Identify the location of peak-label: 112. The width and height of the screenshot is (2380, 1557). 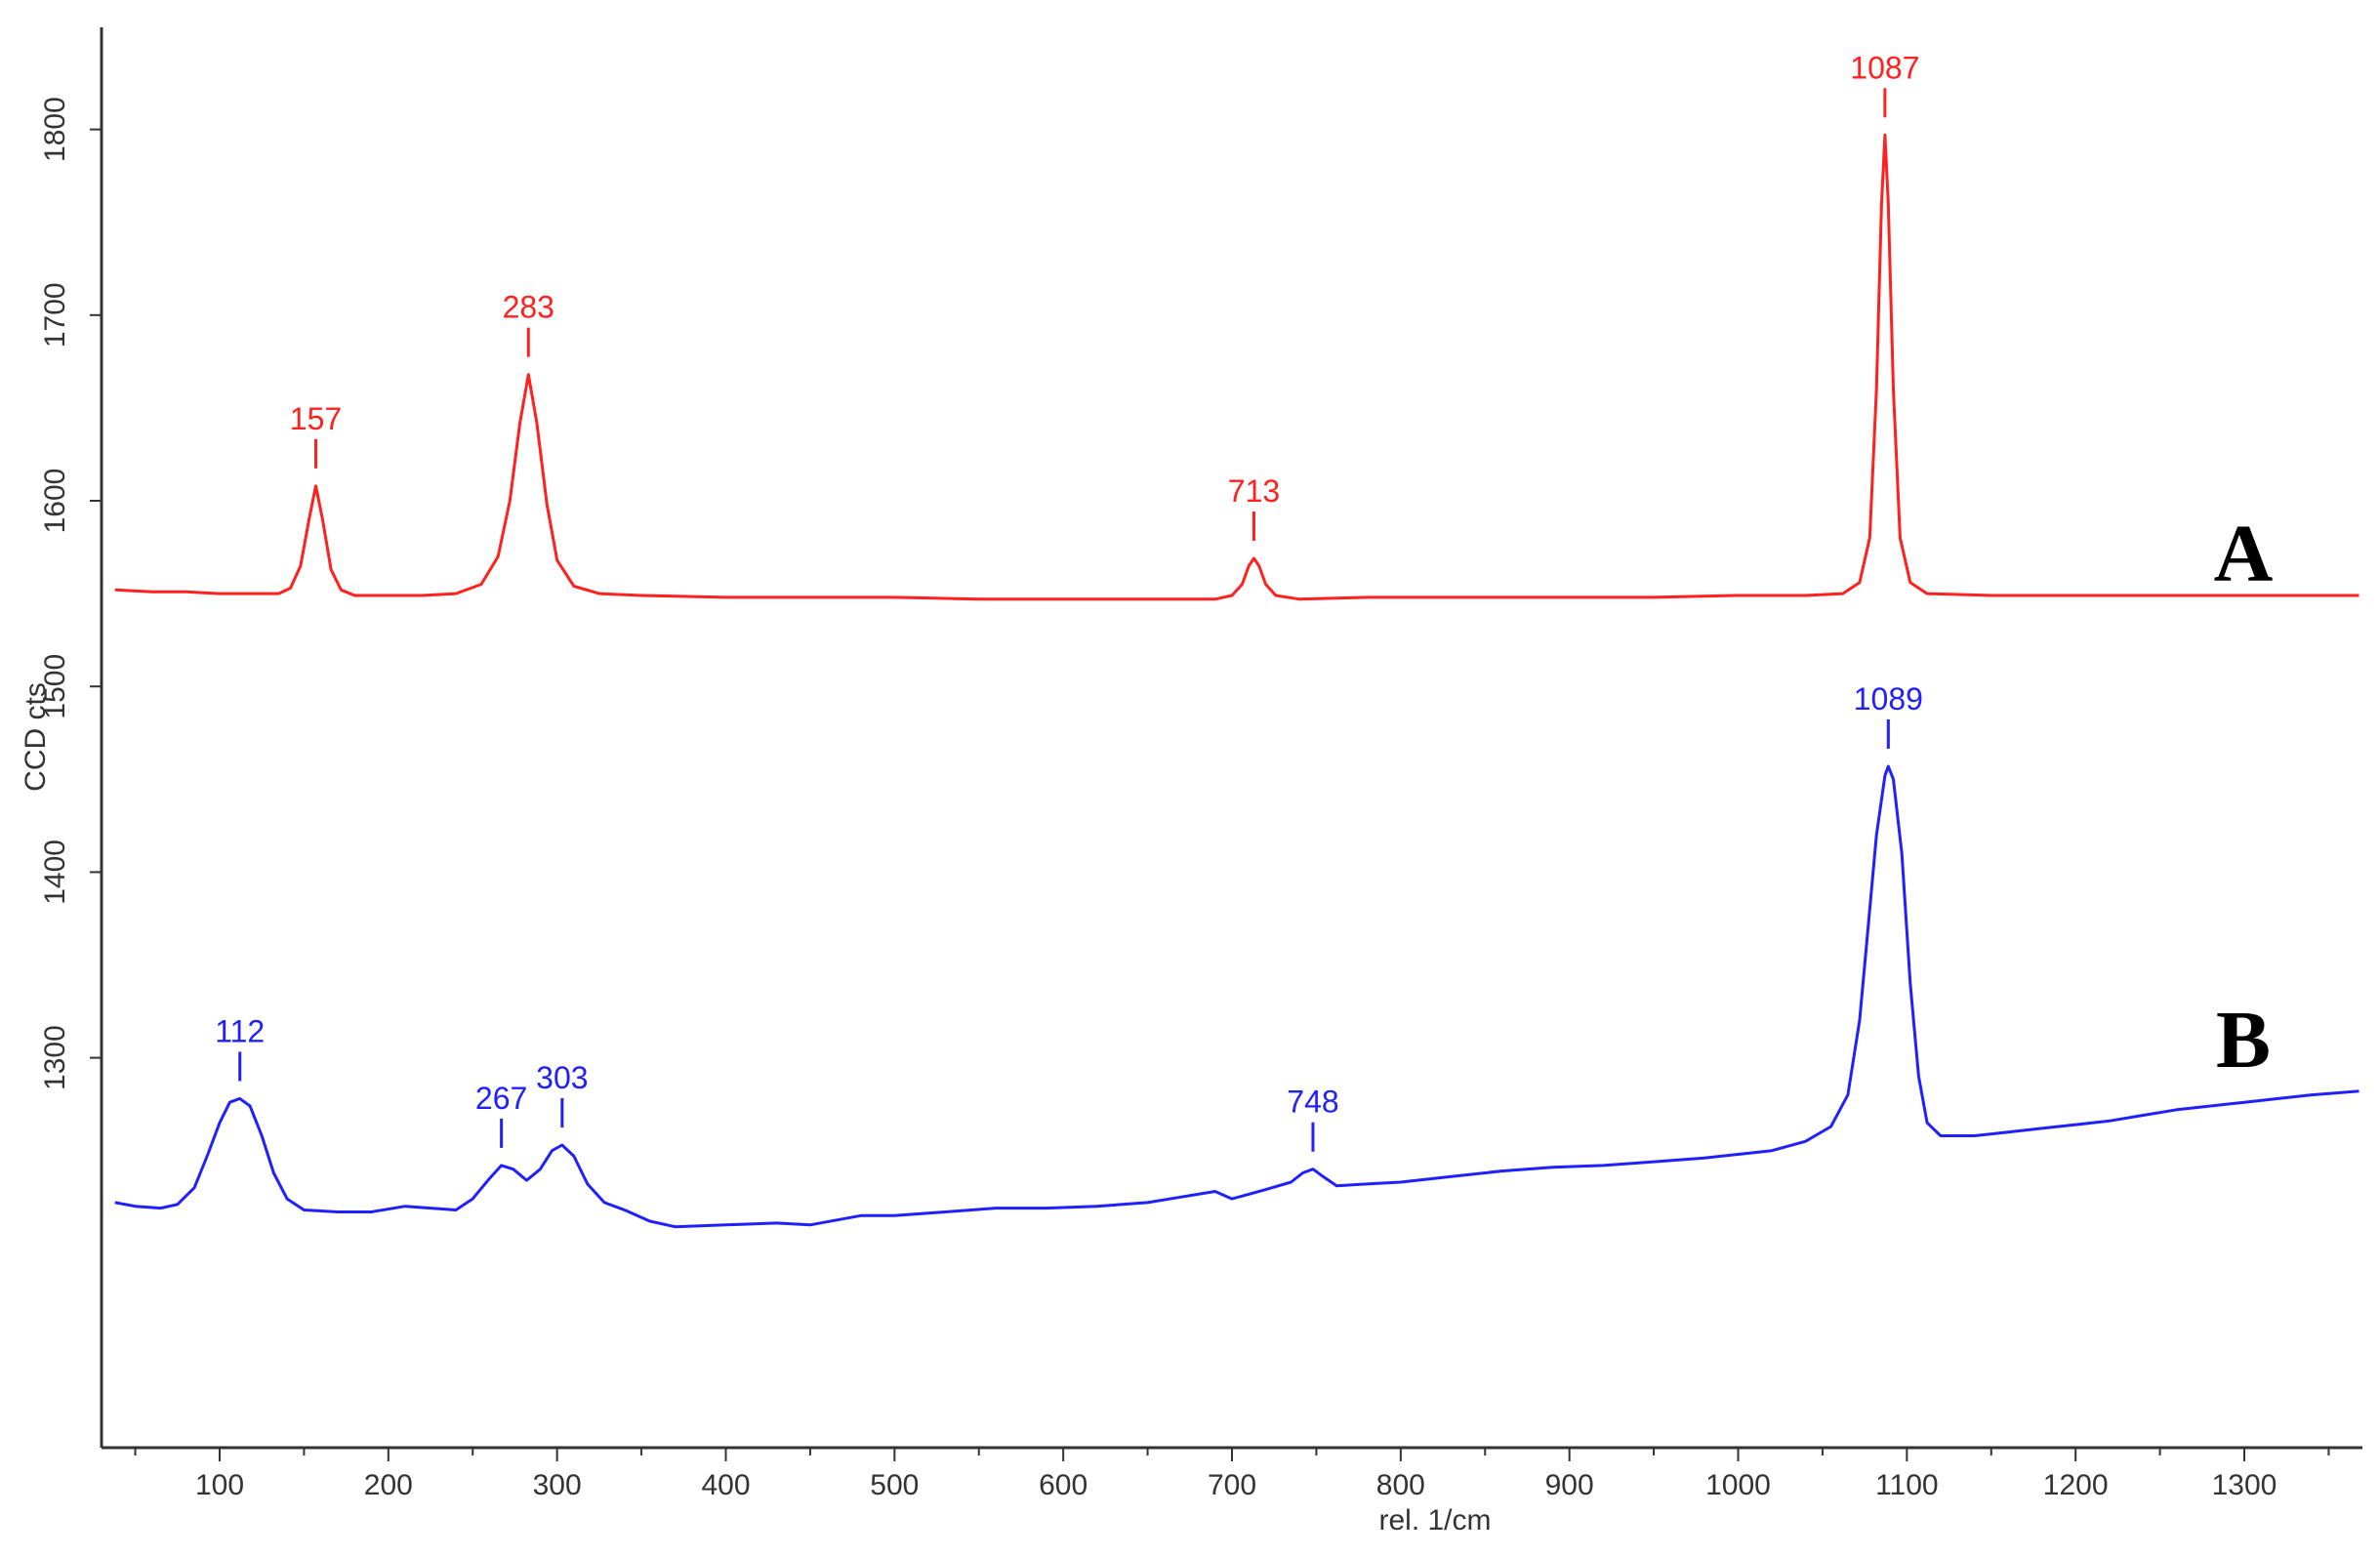
(240, 1030).